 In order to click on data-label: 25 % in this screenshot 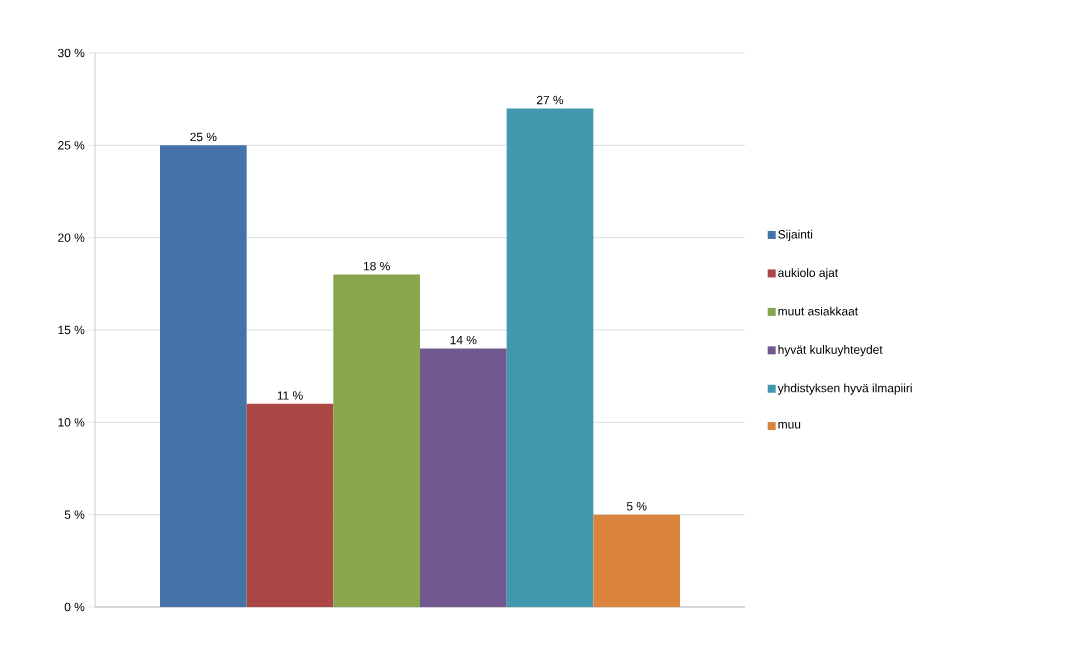, I will do `click(203, 137)`.